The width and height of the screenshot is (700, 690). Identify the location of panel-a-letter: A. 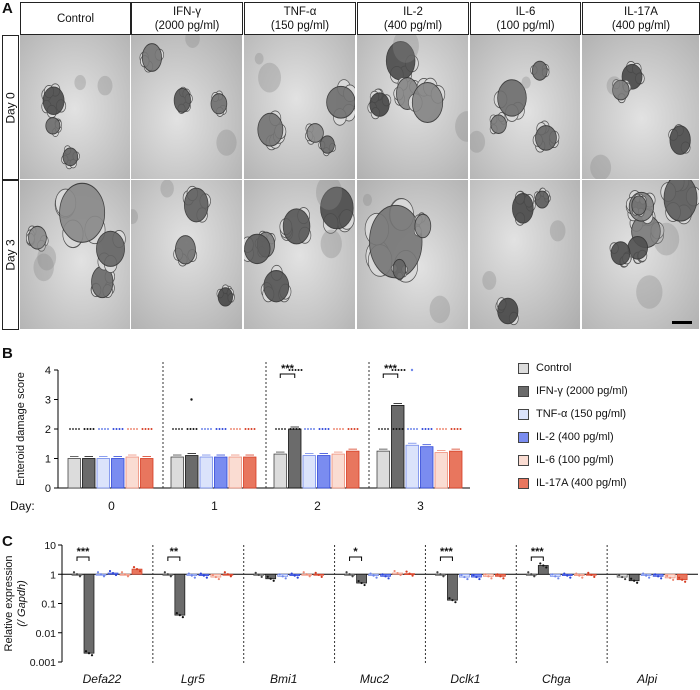
(7, 8).